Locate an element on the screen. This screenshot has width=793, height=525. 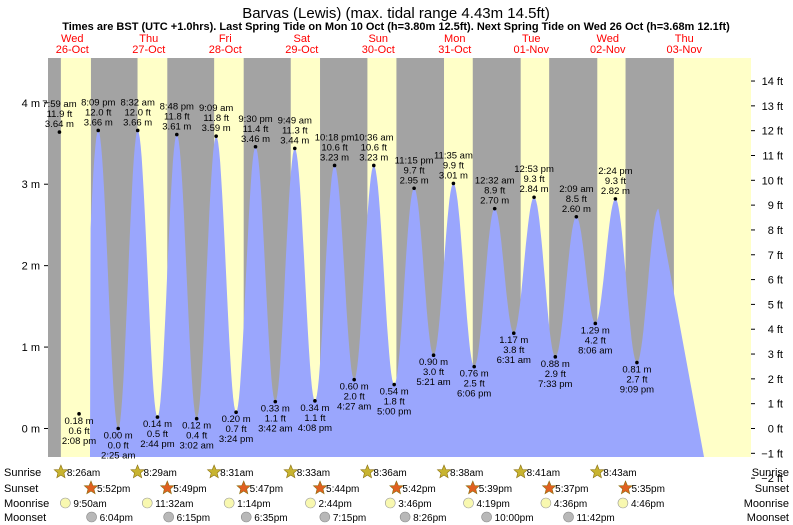
low-tide-label: 0.60 m2.0 ft4:27 am is located at coordinates (354, 397).